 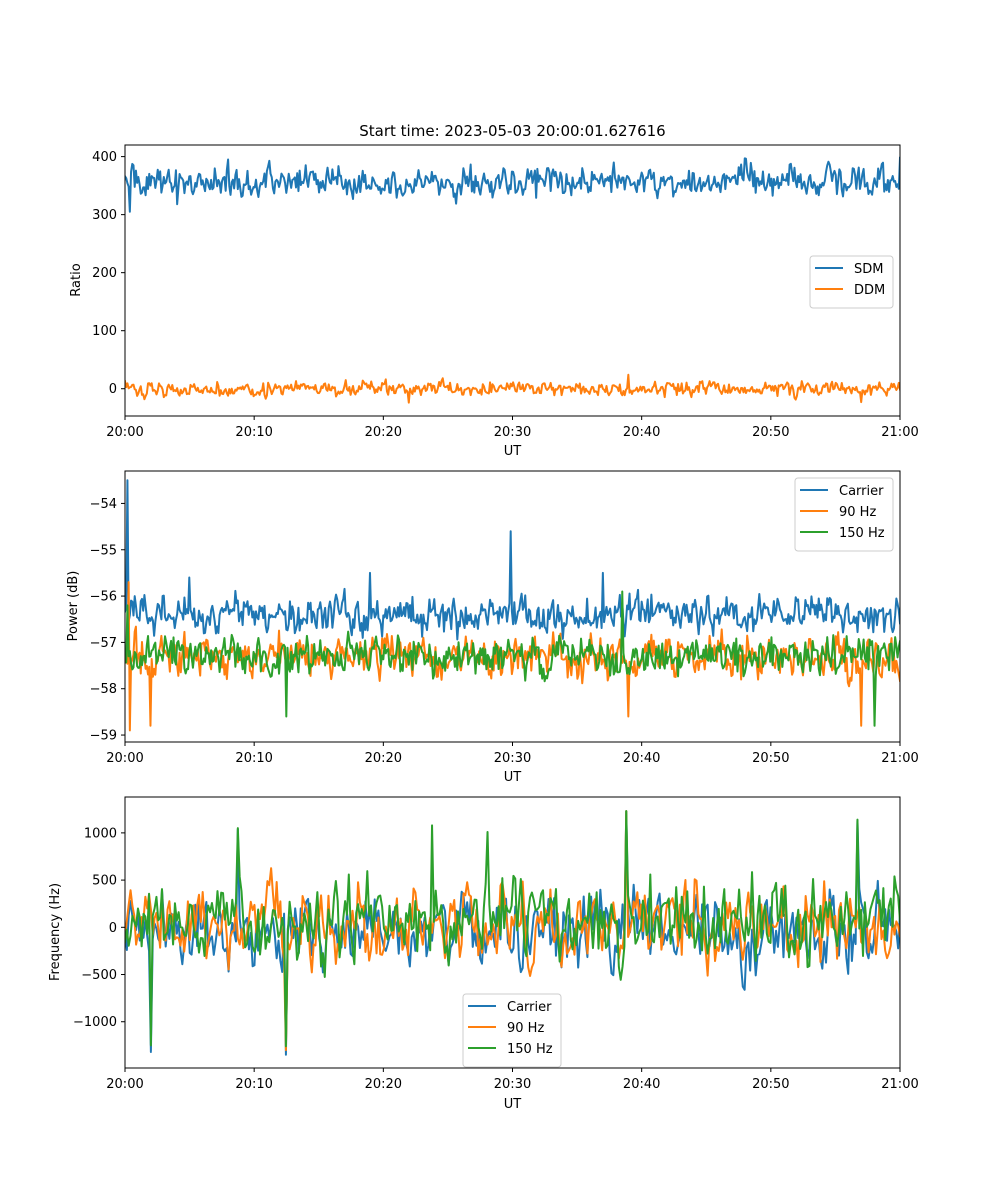 What do you see at coordinates (100, 833) in the screenshot?
I see `y-tick-label: 1000` at bounding box center [100, 833].